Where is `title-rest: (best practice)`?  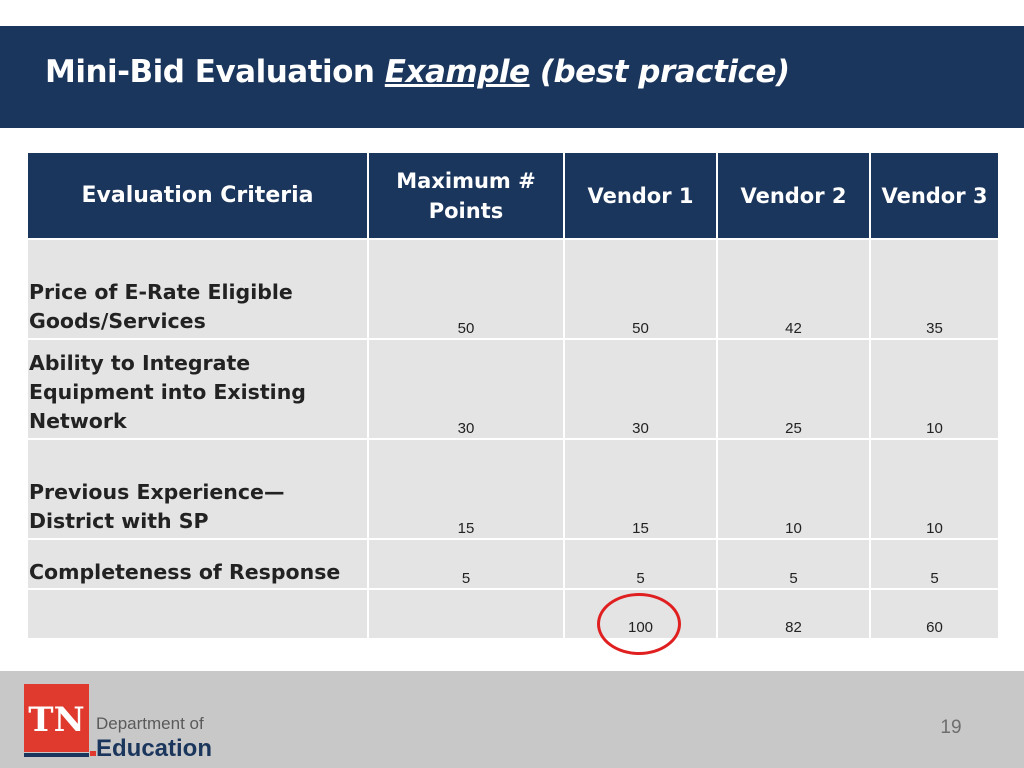 title-rest: (best practice) is located at coordinates (659, 72).